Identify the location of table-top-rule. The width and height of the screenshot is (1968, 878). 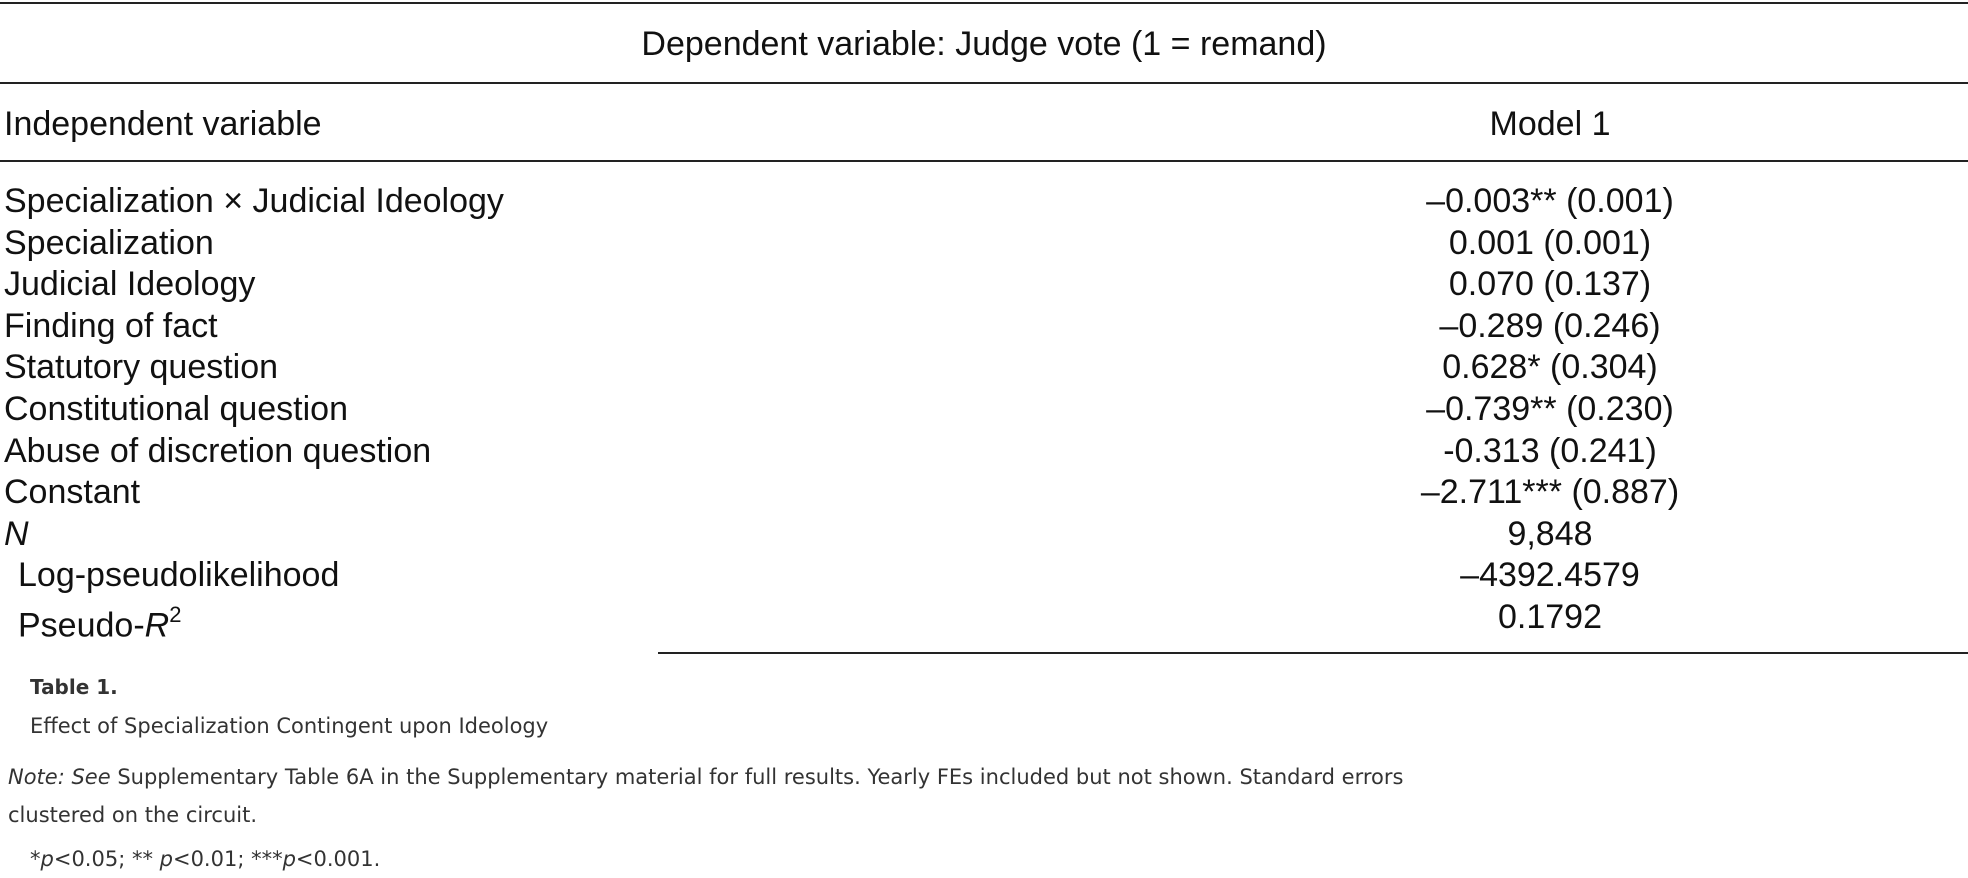
(984, 3).